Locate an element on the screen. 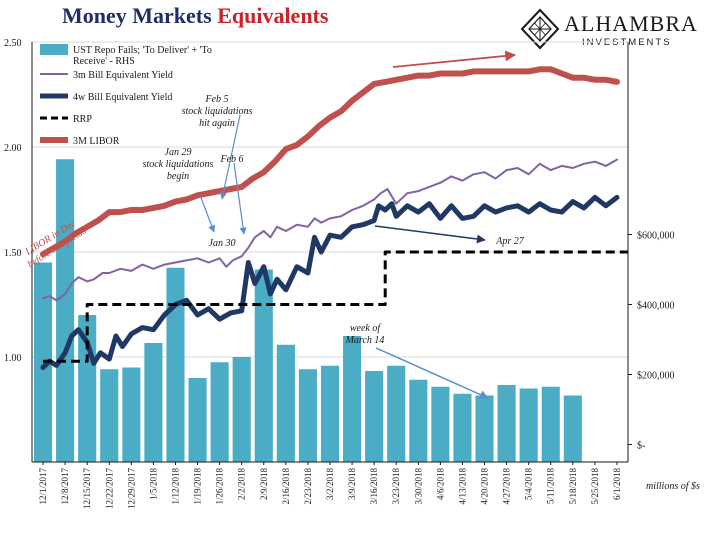  annotation-line: March 14 is located at coordinates (365, 340).